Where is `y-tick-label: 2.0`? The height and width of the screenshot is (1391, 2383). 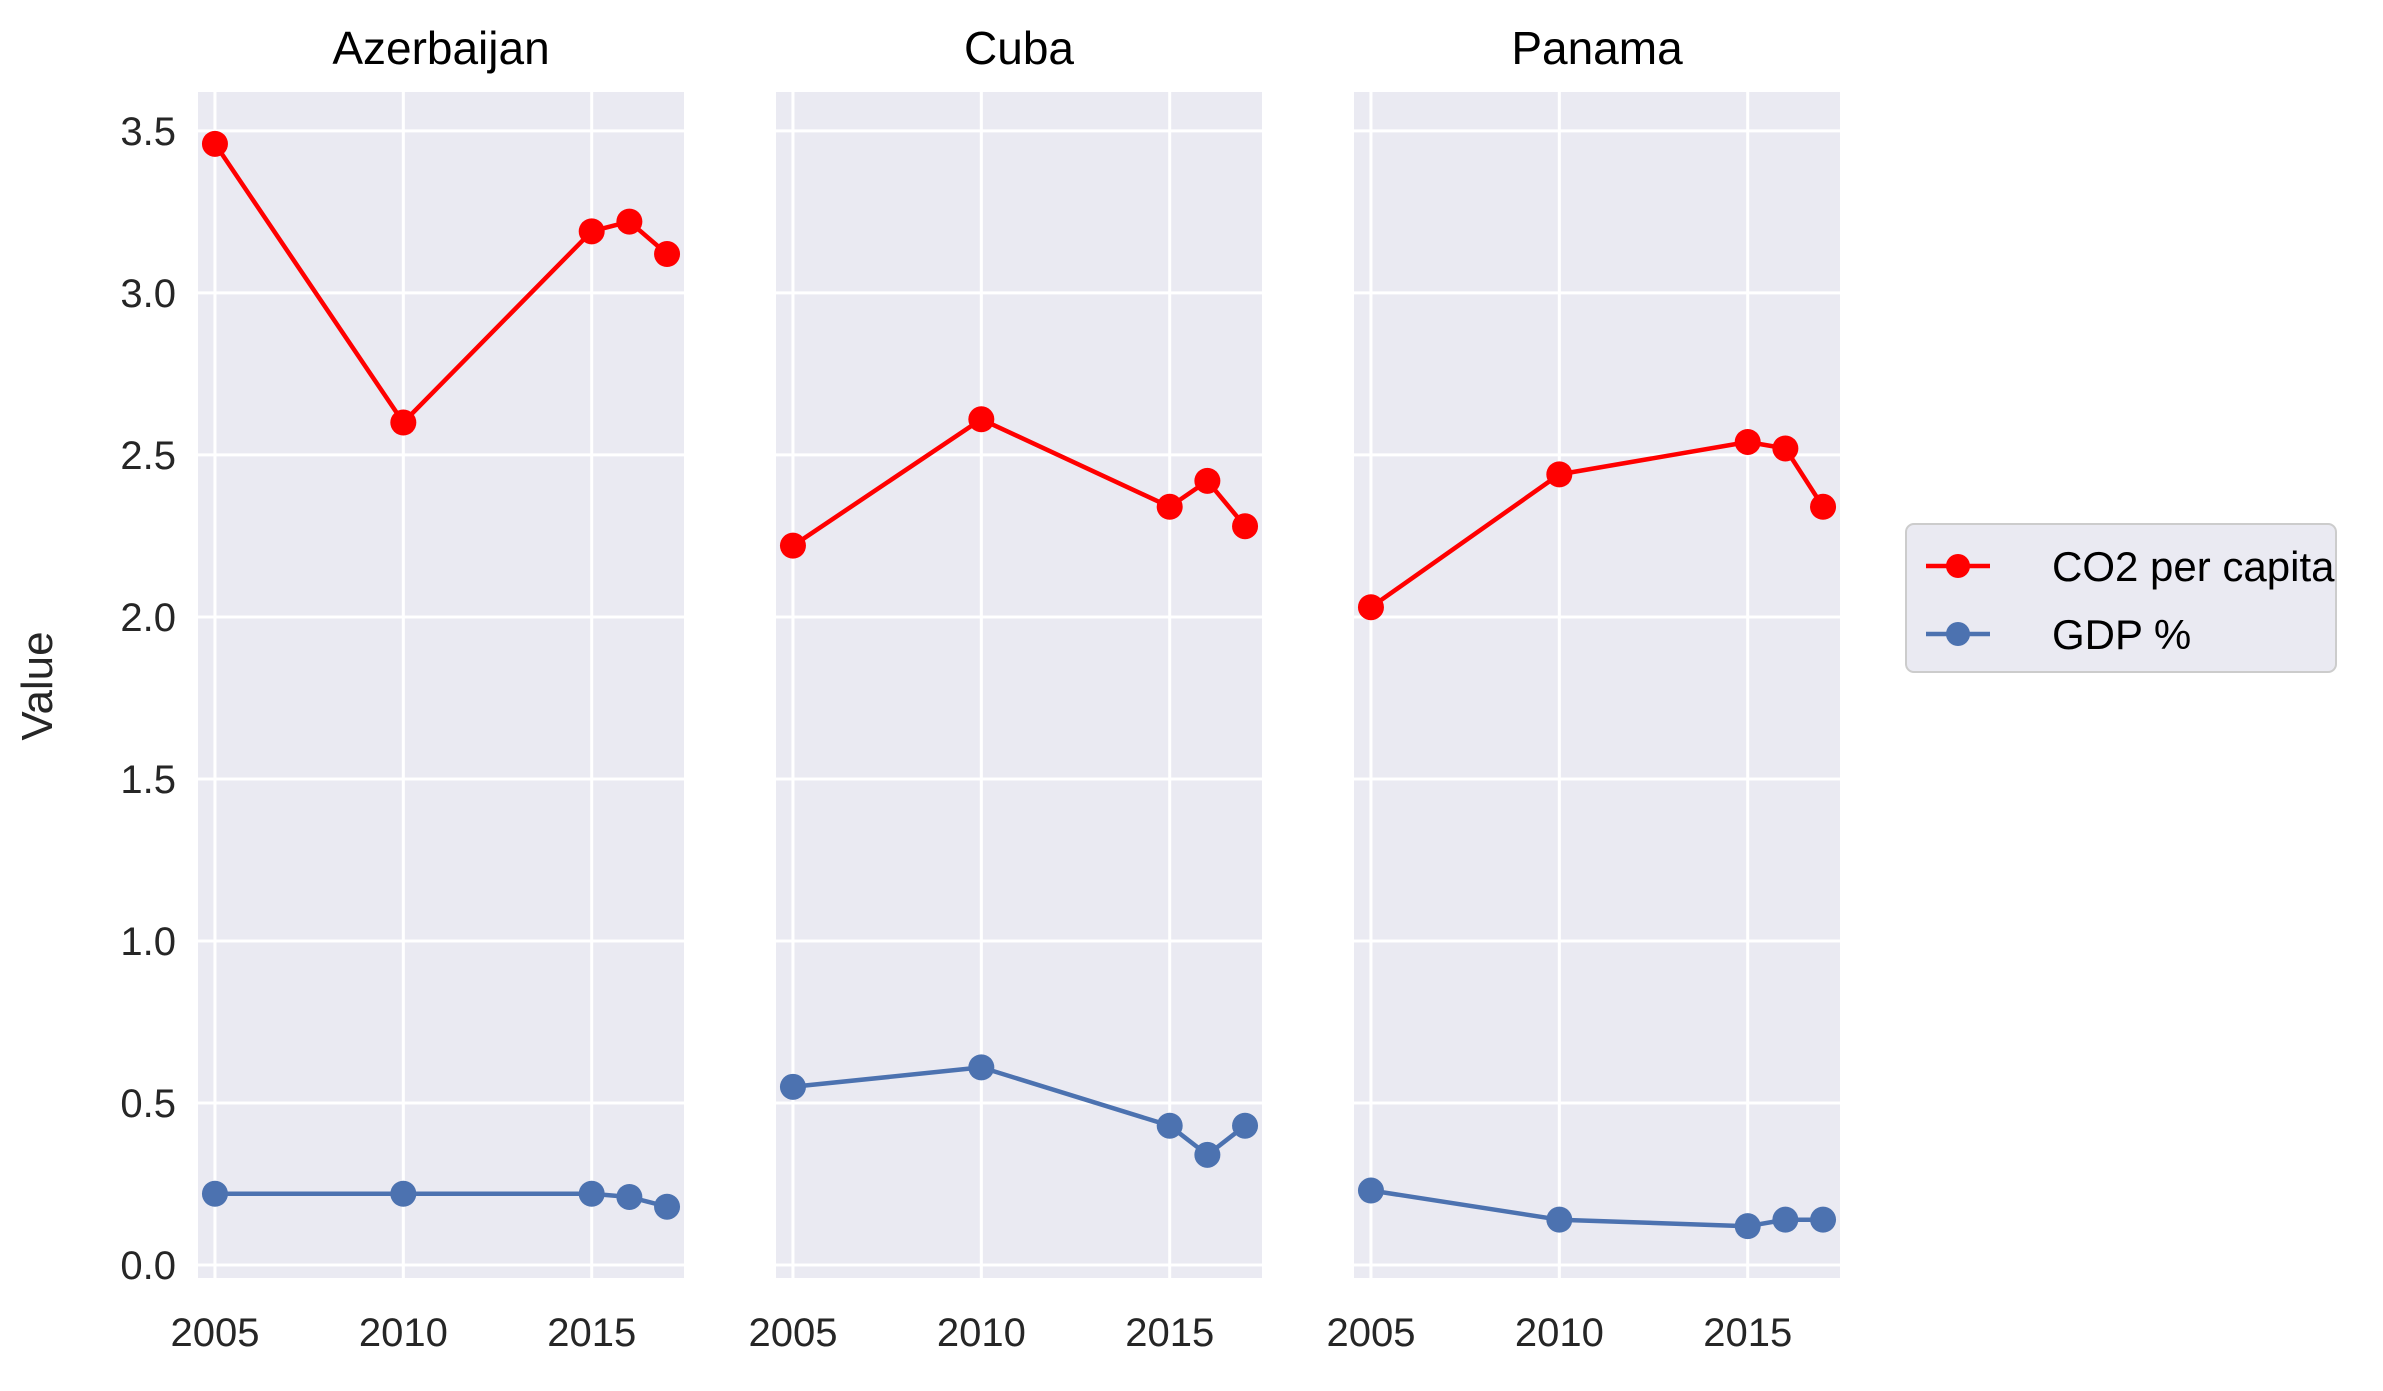
y-tick-label: 2.0 is located at coordinates (148, 618).